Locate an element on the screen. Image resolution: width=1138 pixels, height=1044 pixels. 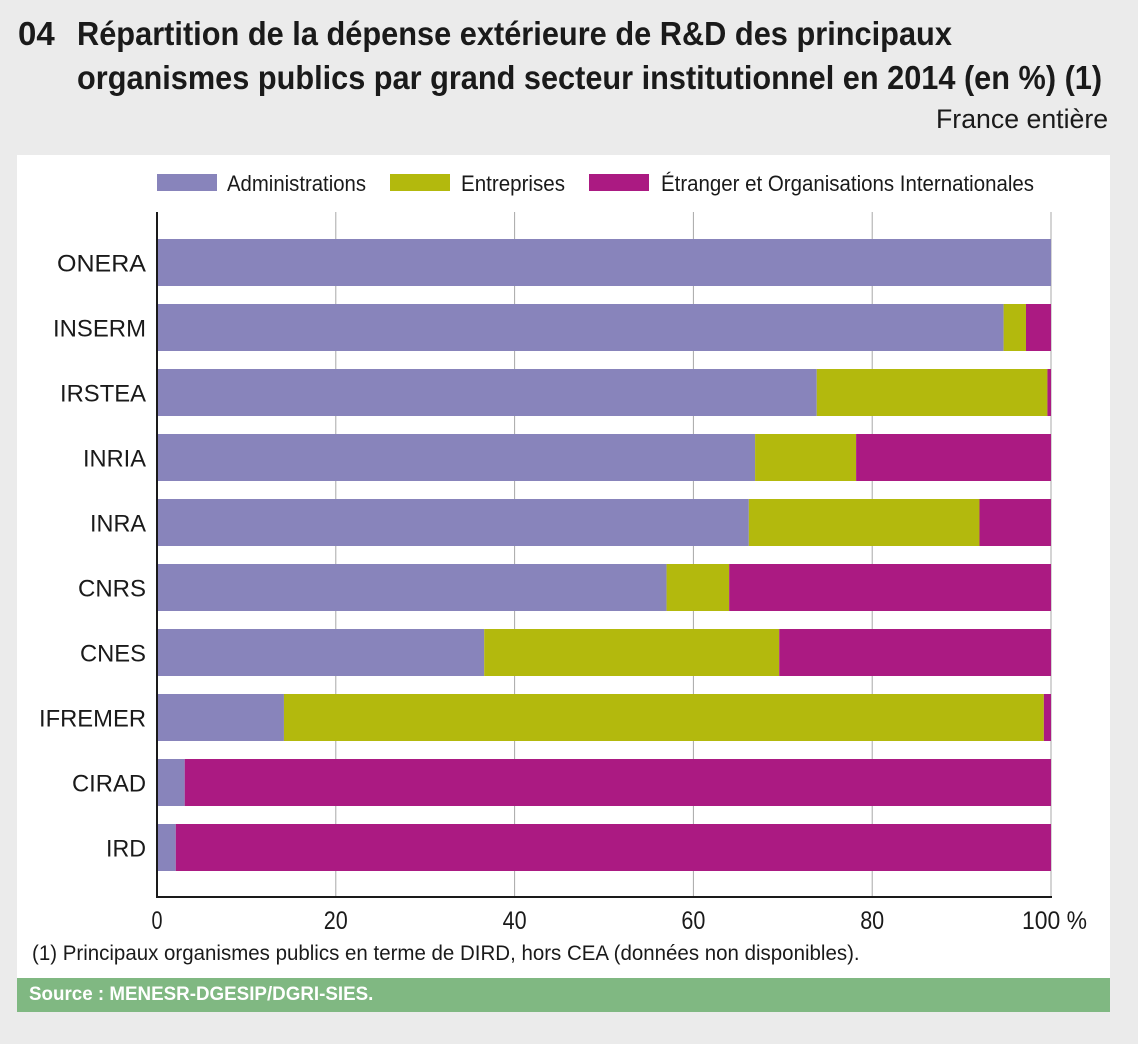
category-label: INRIA is located at coordinates (114, 459).